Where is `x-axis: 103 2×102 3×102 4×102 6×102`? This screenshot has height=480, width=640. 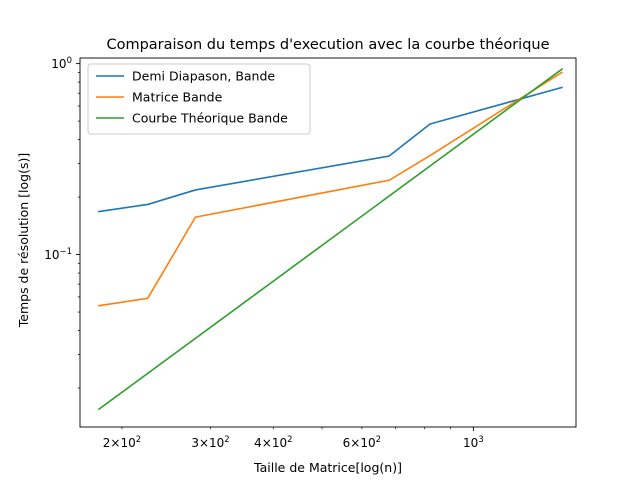
x-axis: 103 2×102 3×102 4×102 6×102 is located at coordinates (293, 438).